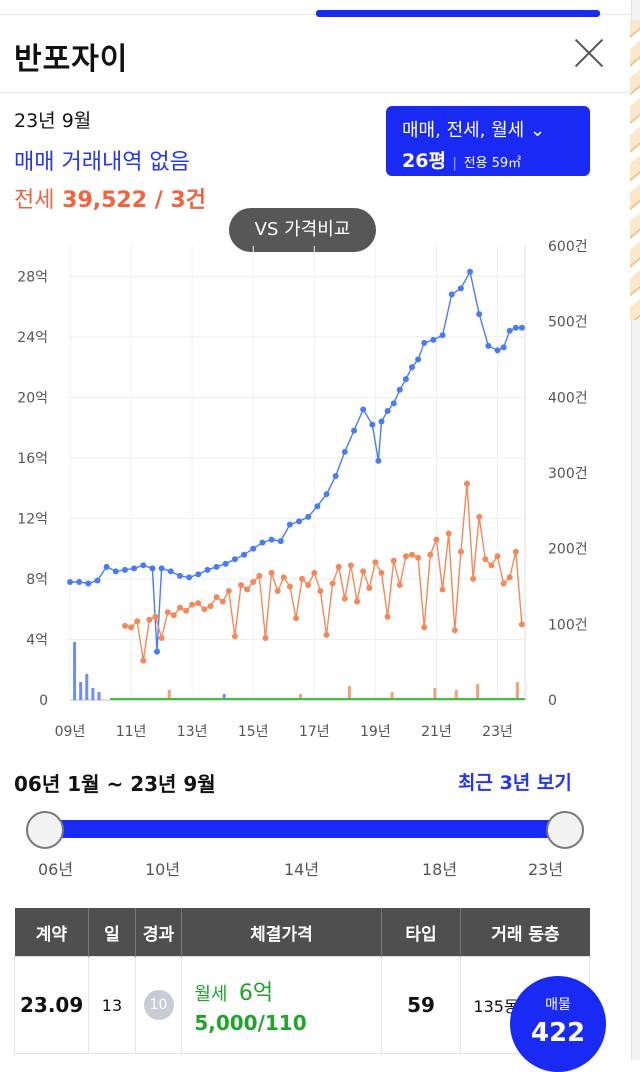 The width and height of the screenshot is (640, 1072). What do you see at coordinates (568, 398) in the screenshot?
I see `right-tick-label: 400건` at bounding box center [568, 398].